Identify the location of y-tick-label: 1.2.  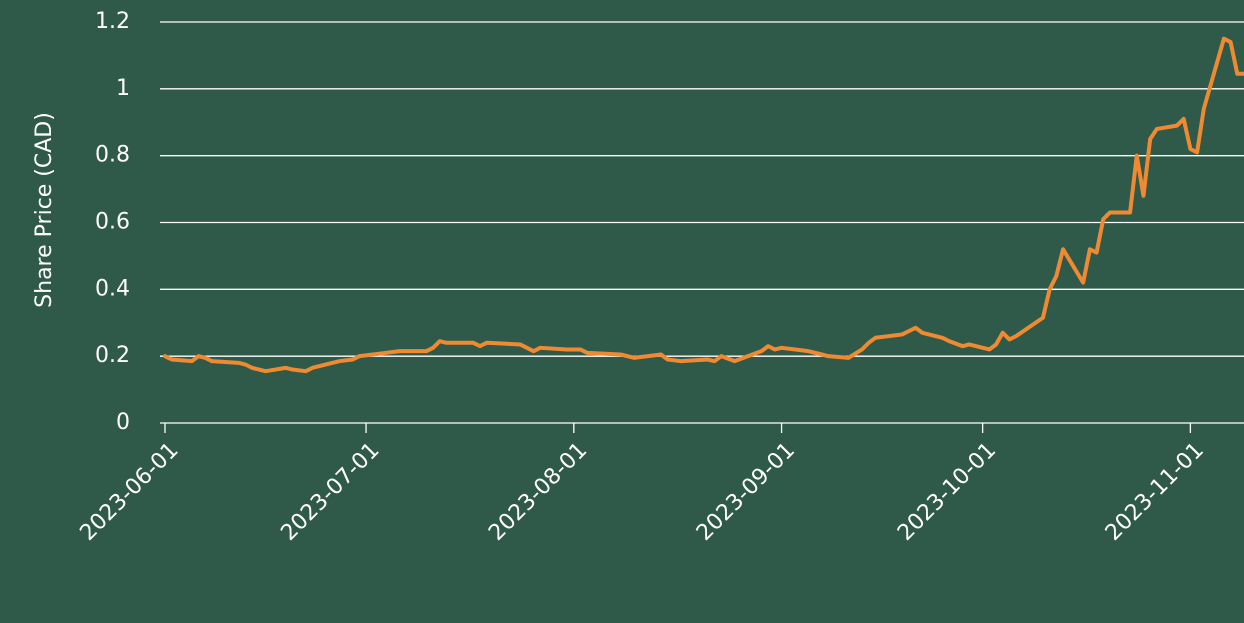
(112, 21).